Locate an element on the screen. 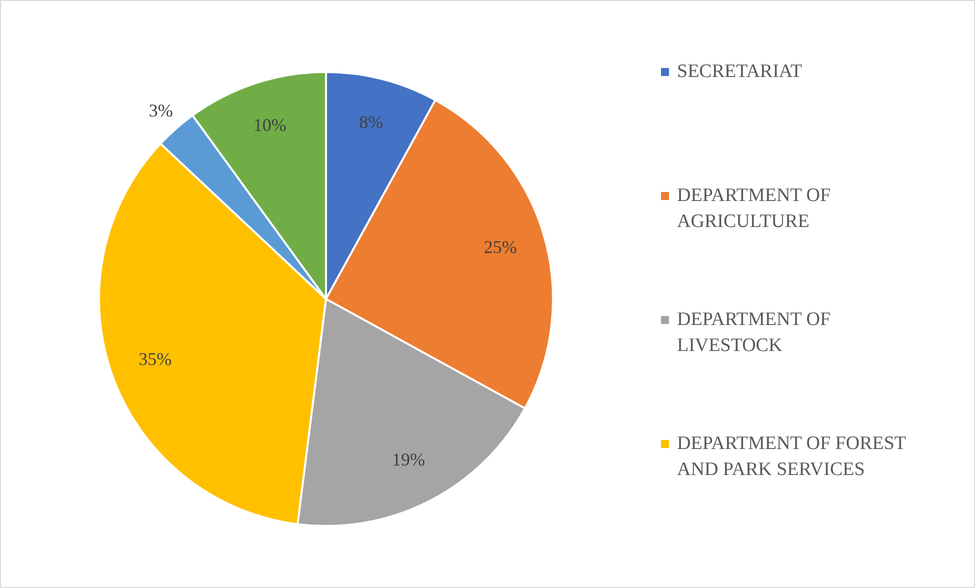  data-label: 25% is located at coordinates (500, 247).